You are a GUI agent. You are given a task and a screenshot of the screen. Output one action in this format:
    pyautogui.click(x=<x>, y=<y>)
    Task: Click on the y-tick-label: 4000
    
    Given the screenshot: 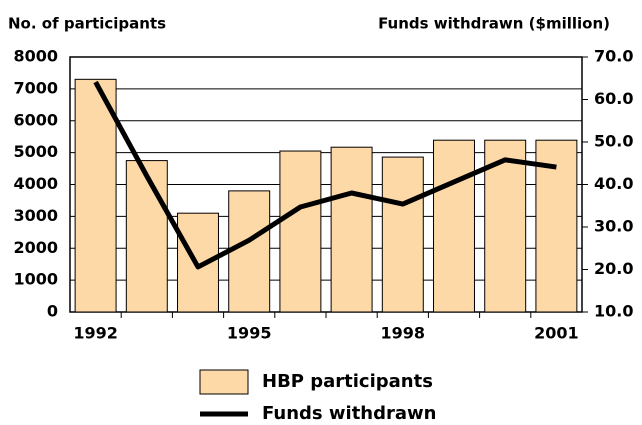 What is the action you would take?
    pyautogui.click(x=35, y=183)
    